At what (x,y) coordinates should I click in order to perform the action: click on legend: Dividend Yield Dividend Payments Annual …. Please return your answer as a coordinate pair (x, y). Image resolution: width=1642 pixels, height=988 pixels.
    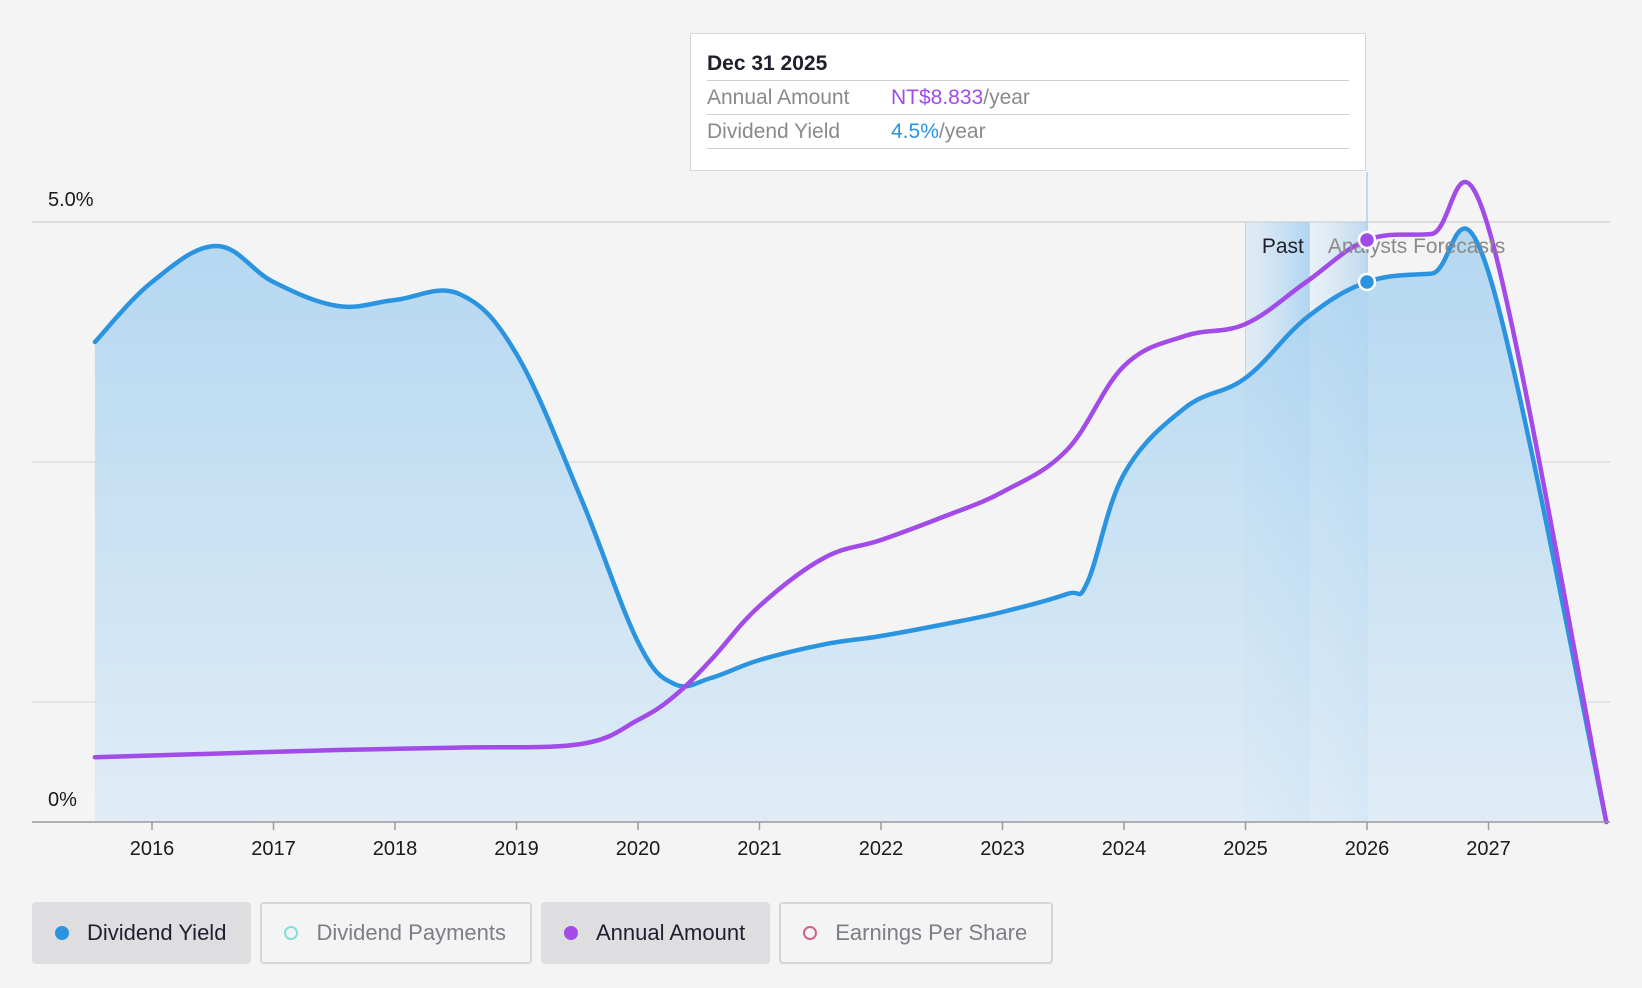
    Looking at the image, I should click on (543, 933).